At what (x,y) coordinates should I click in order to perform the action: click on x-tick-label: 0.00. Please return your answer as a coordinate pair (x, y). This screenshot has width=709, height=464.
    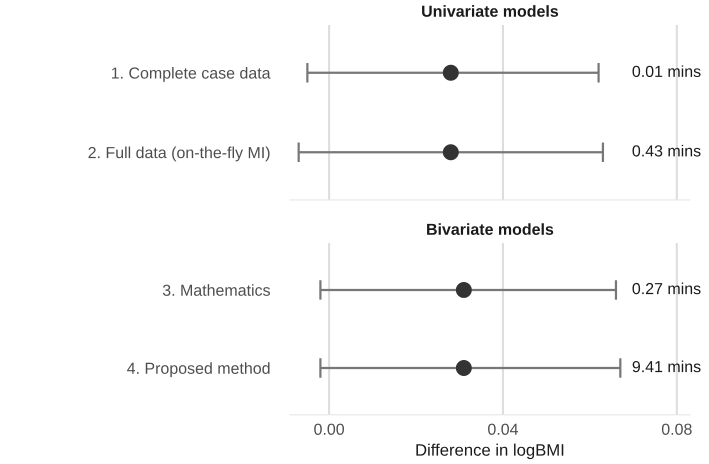
    Looking at the image, I should click on (329, 429).